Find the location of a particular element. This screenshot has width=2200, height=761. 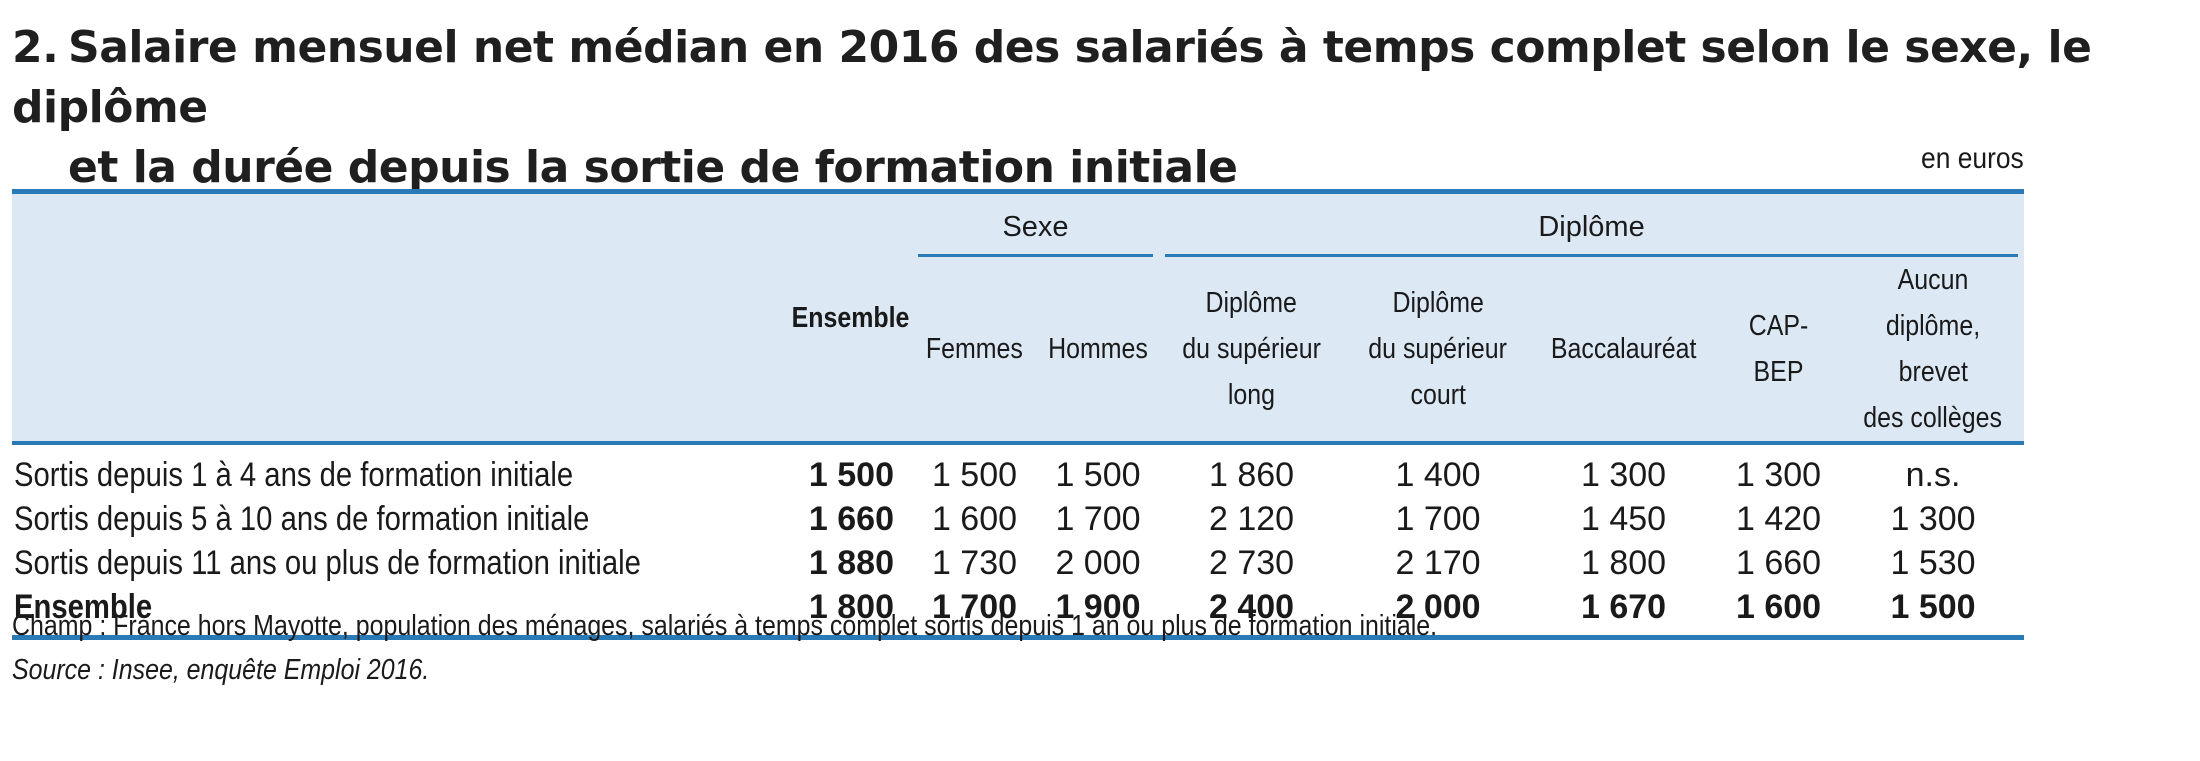

cell-bac: 1 300 is located at coordinates (1623, 475).